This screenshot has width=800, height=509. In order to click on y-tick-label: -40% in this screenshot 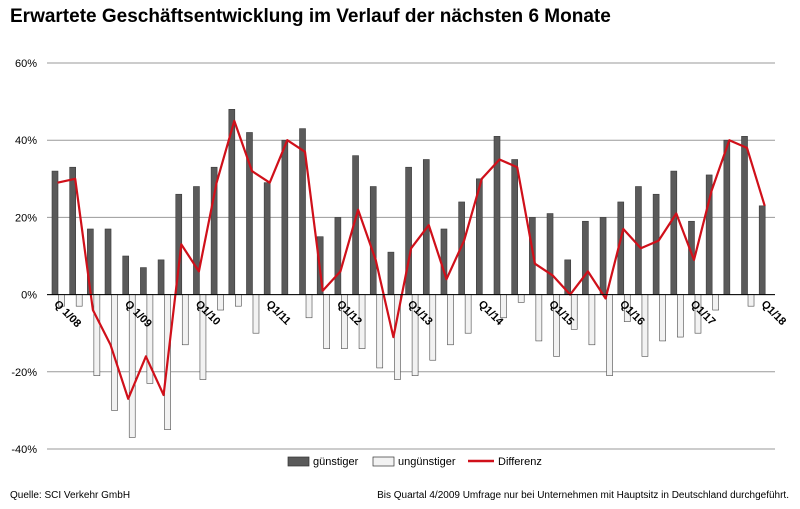, I will do `click(24, 450)`.